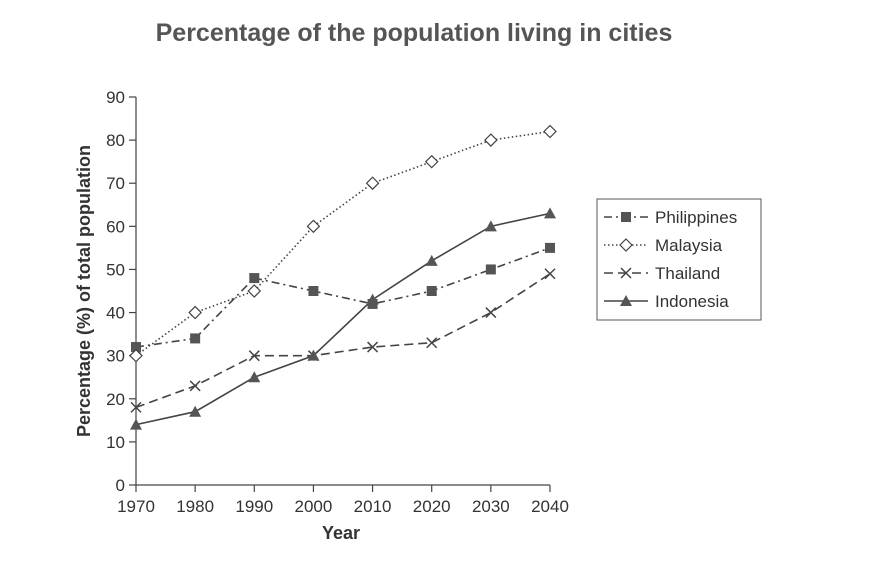 This screenshot has height=570, width=874. I want to click on y-tick-label: 50, so click(115, 269).